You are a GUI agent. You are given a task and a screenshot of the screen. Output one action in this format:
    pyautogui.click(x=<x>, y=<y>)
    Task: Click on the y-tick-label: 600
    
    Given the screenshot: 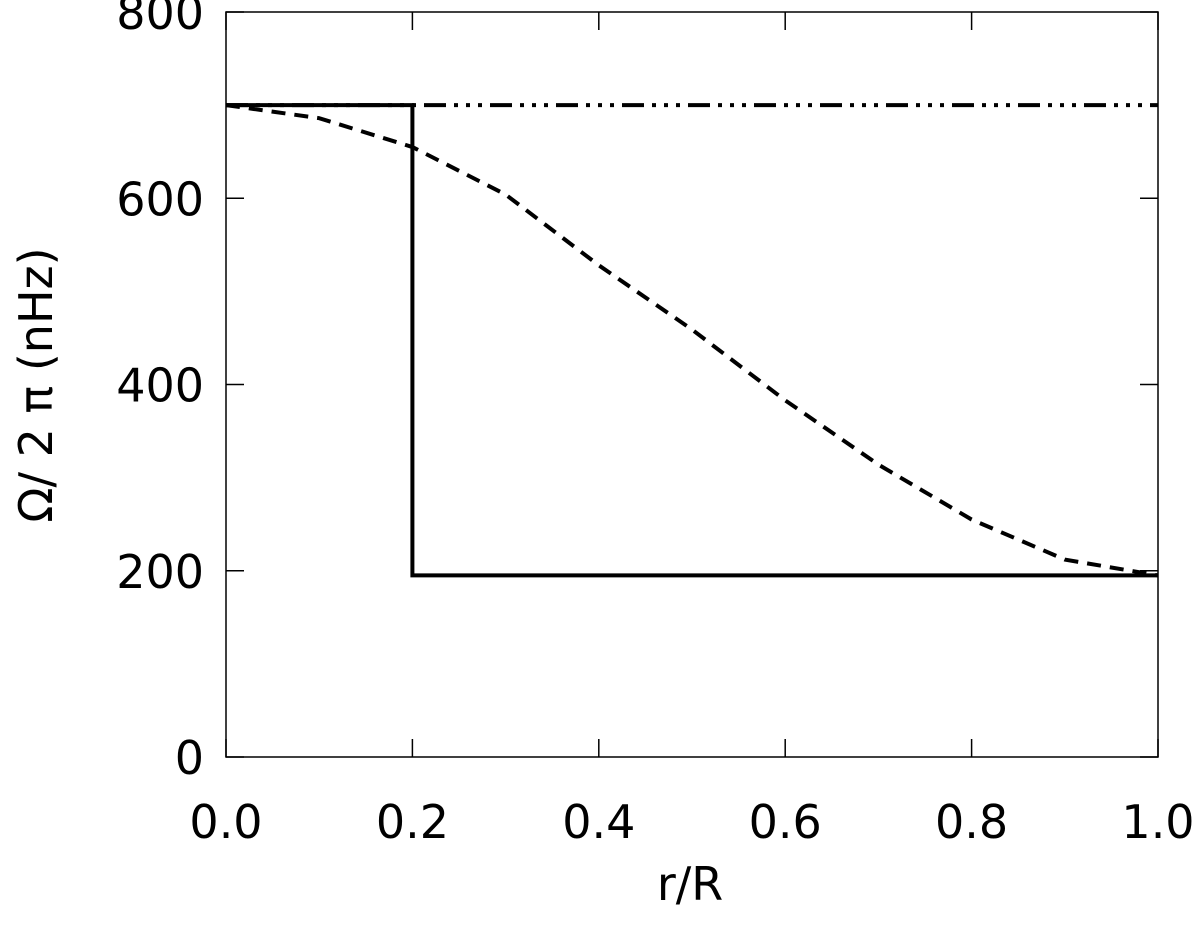 What is the action you would take?
    pyautogui.click(x=160, y=199)
    